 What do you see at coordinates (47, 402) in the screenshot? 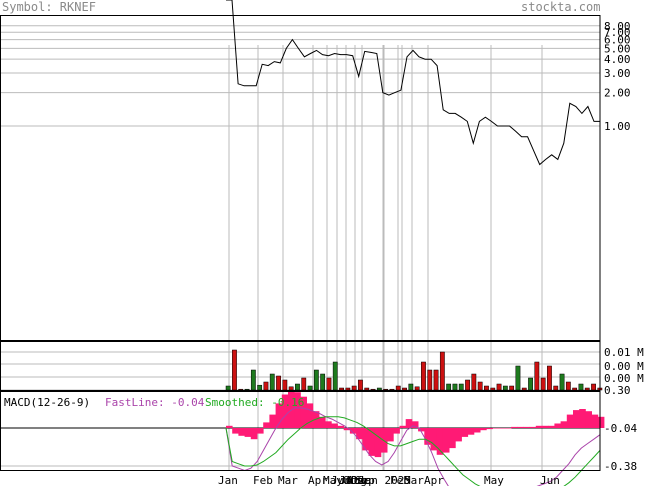
I see `macd-label: MACD(12-26-9)` at bounding box center [47, 402].